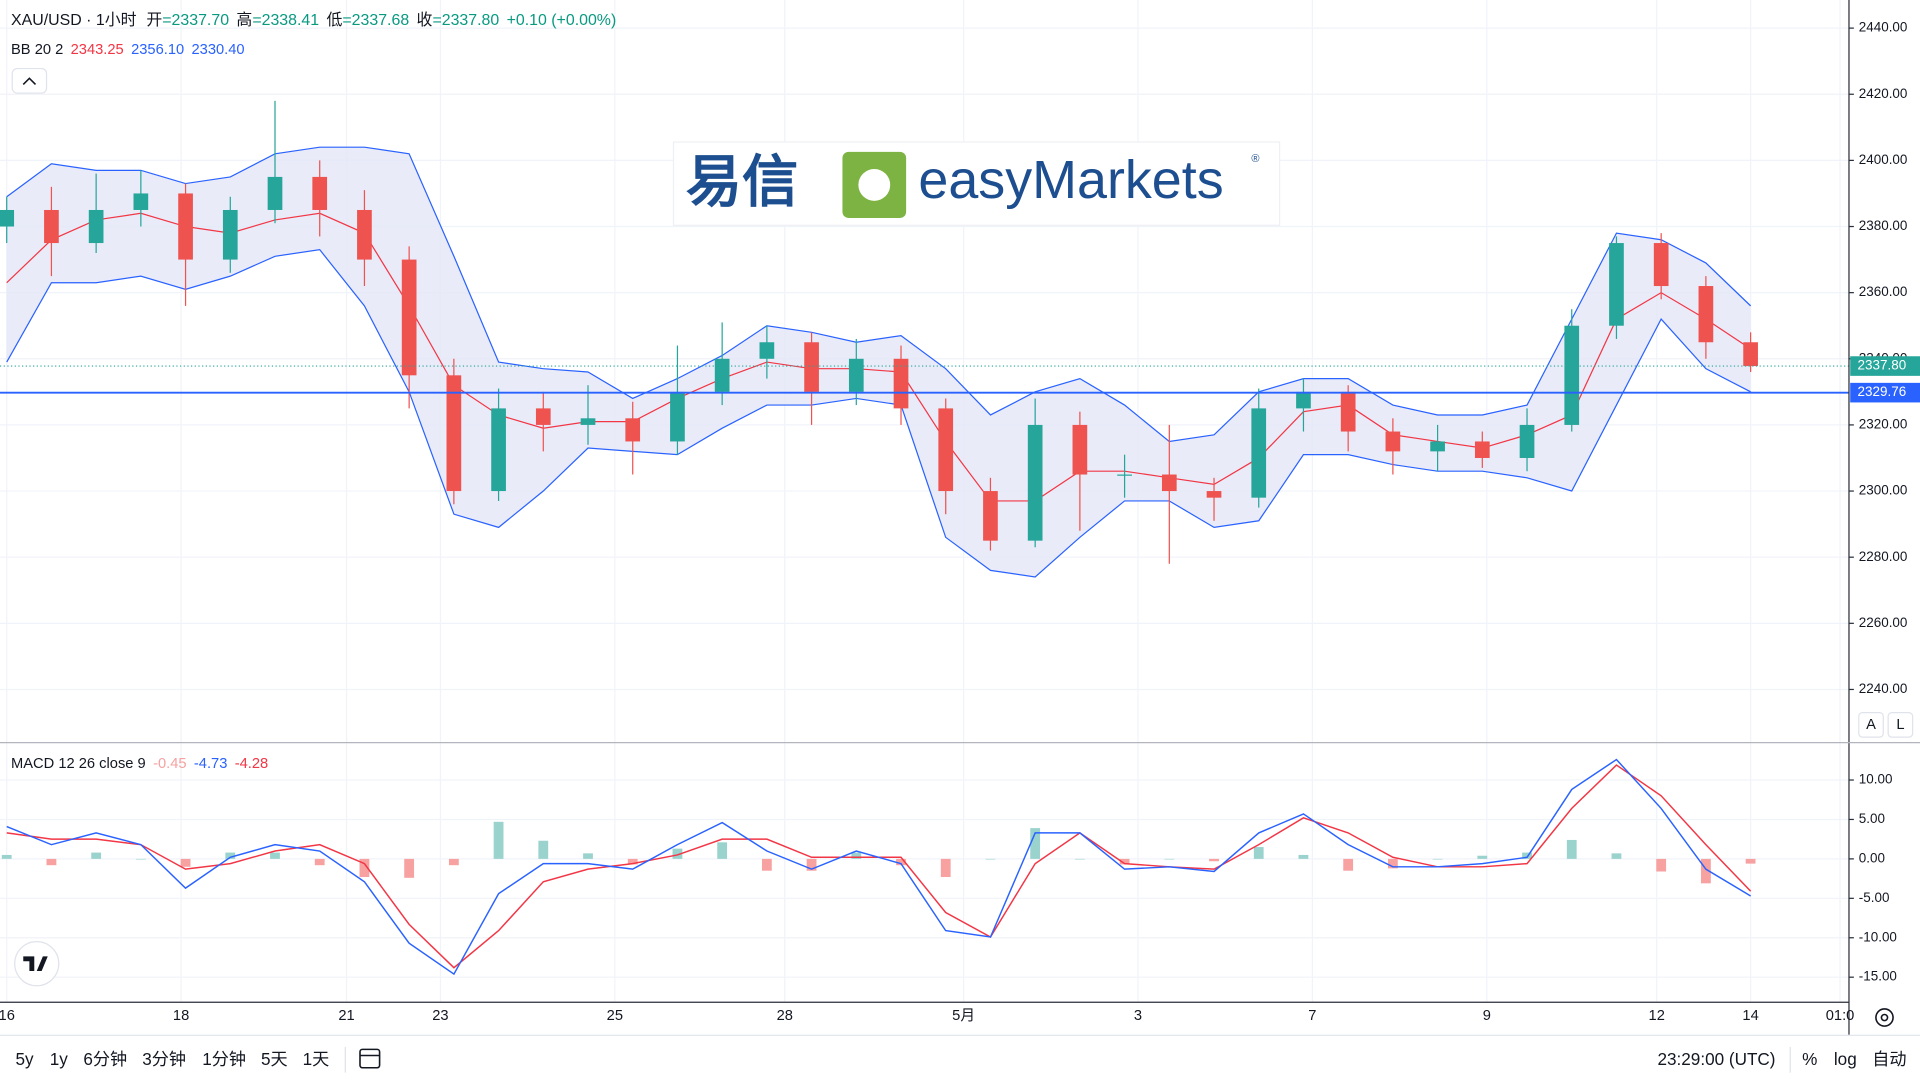 This screenshot has height=1085, width=1920. I want to click on y-tick-label: 2440.00, so click(1883, 27).